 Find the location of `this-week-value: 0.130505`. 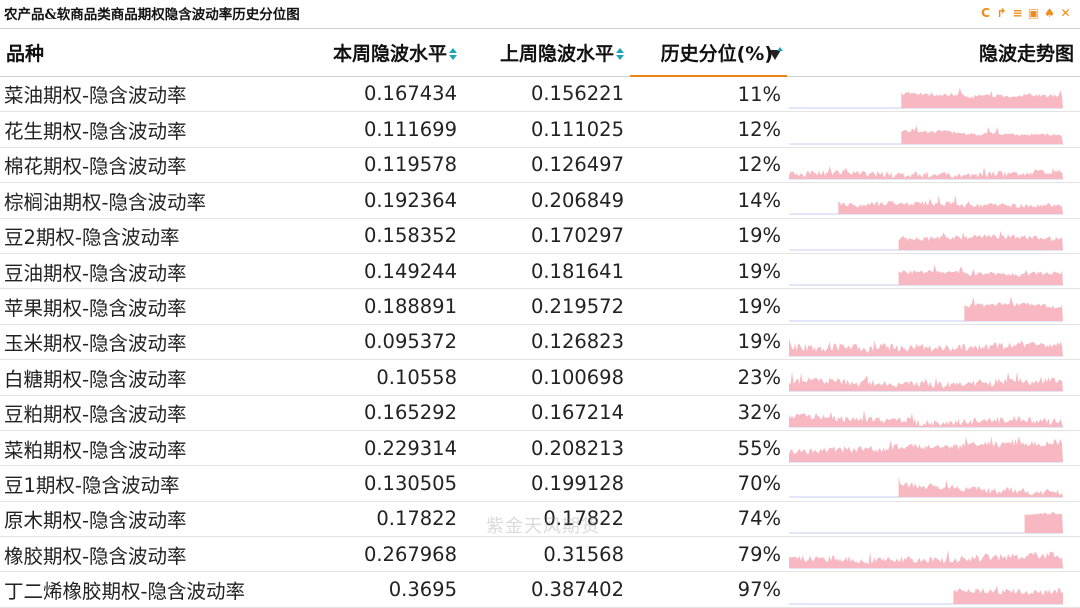

this-week-value: 0.130505 is located at coordinates (379, 483).